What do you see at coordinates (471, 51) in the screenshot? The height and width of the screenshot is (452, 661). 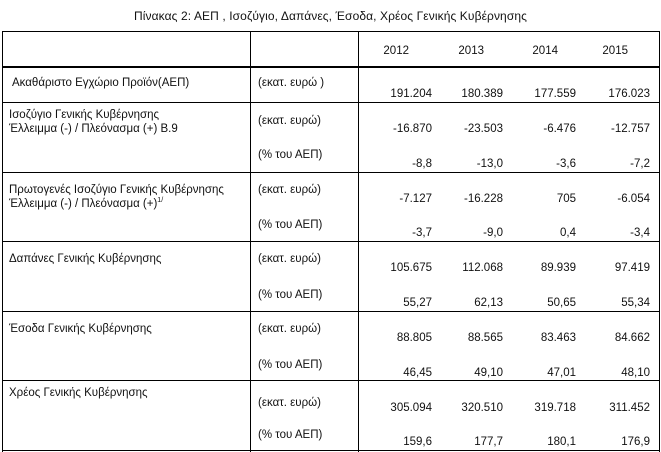 I see `year-header-2013: 2013` at bounding box center [471, 51].